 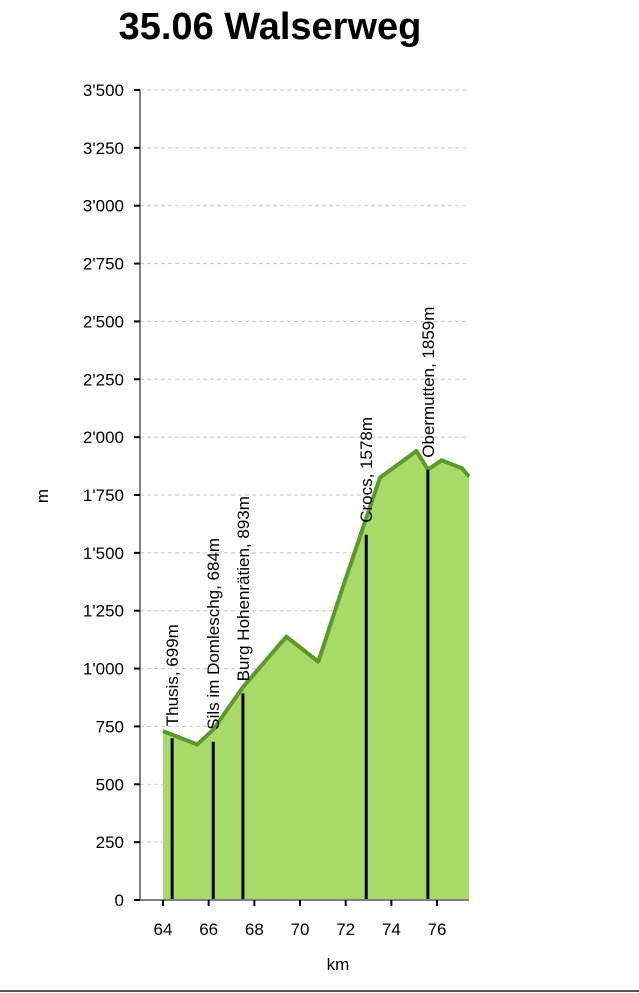 I want to click on elevation-line, so click(x=316, y=598).